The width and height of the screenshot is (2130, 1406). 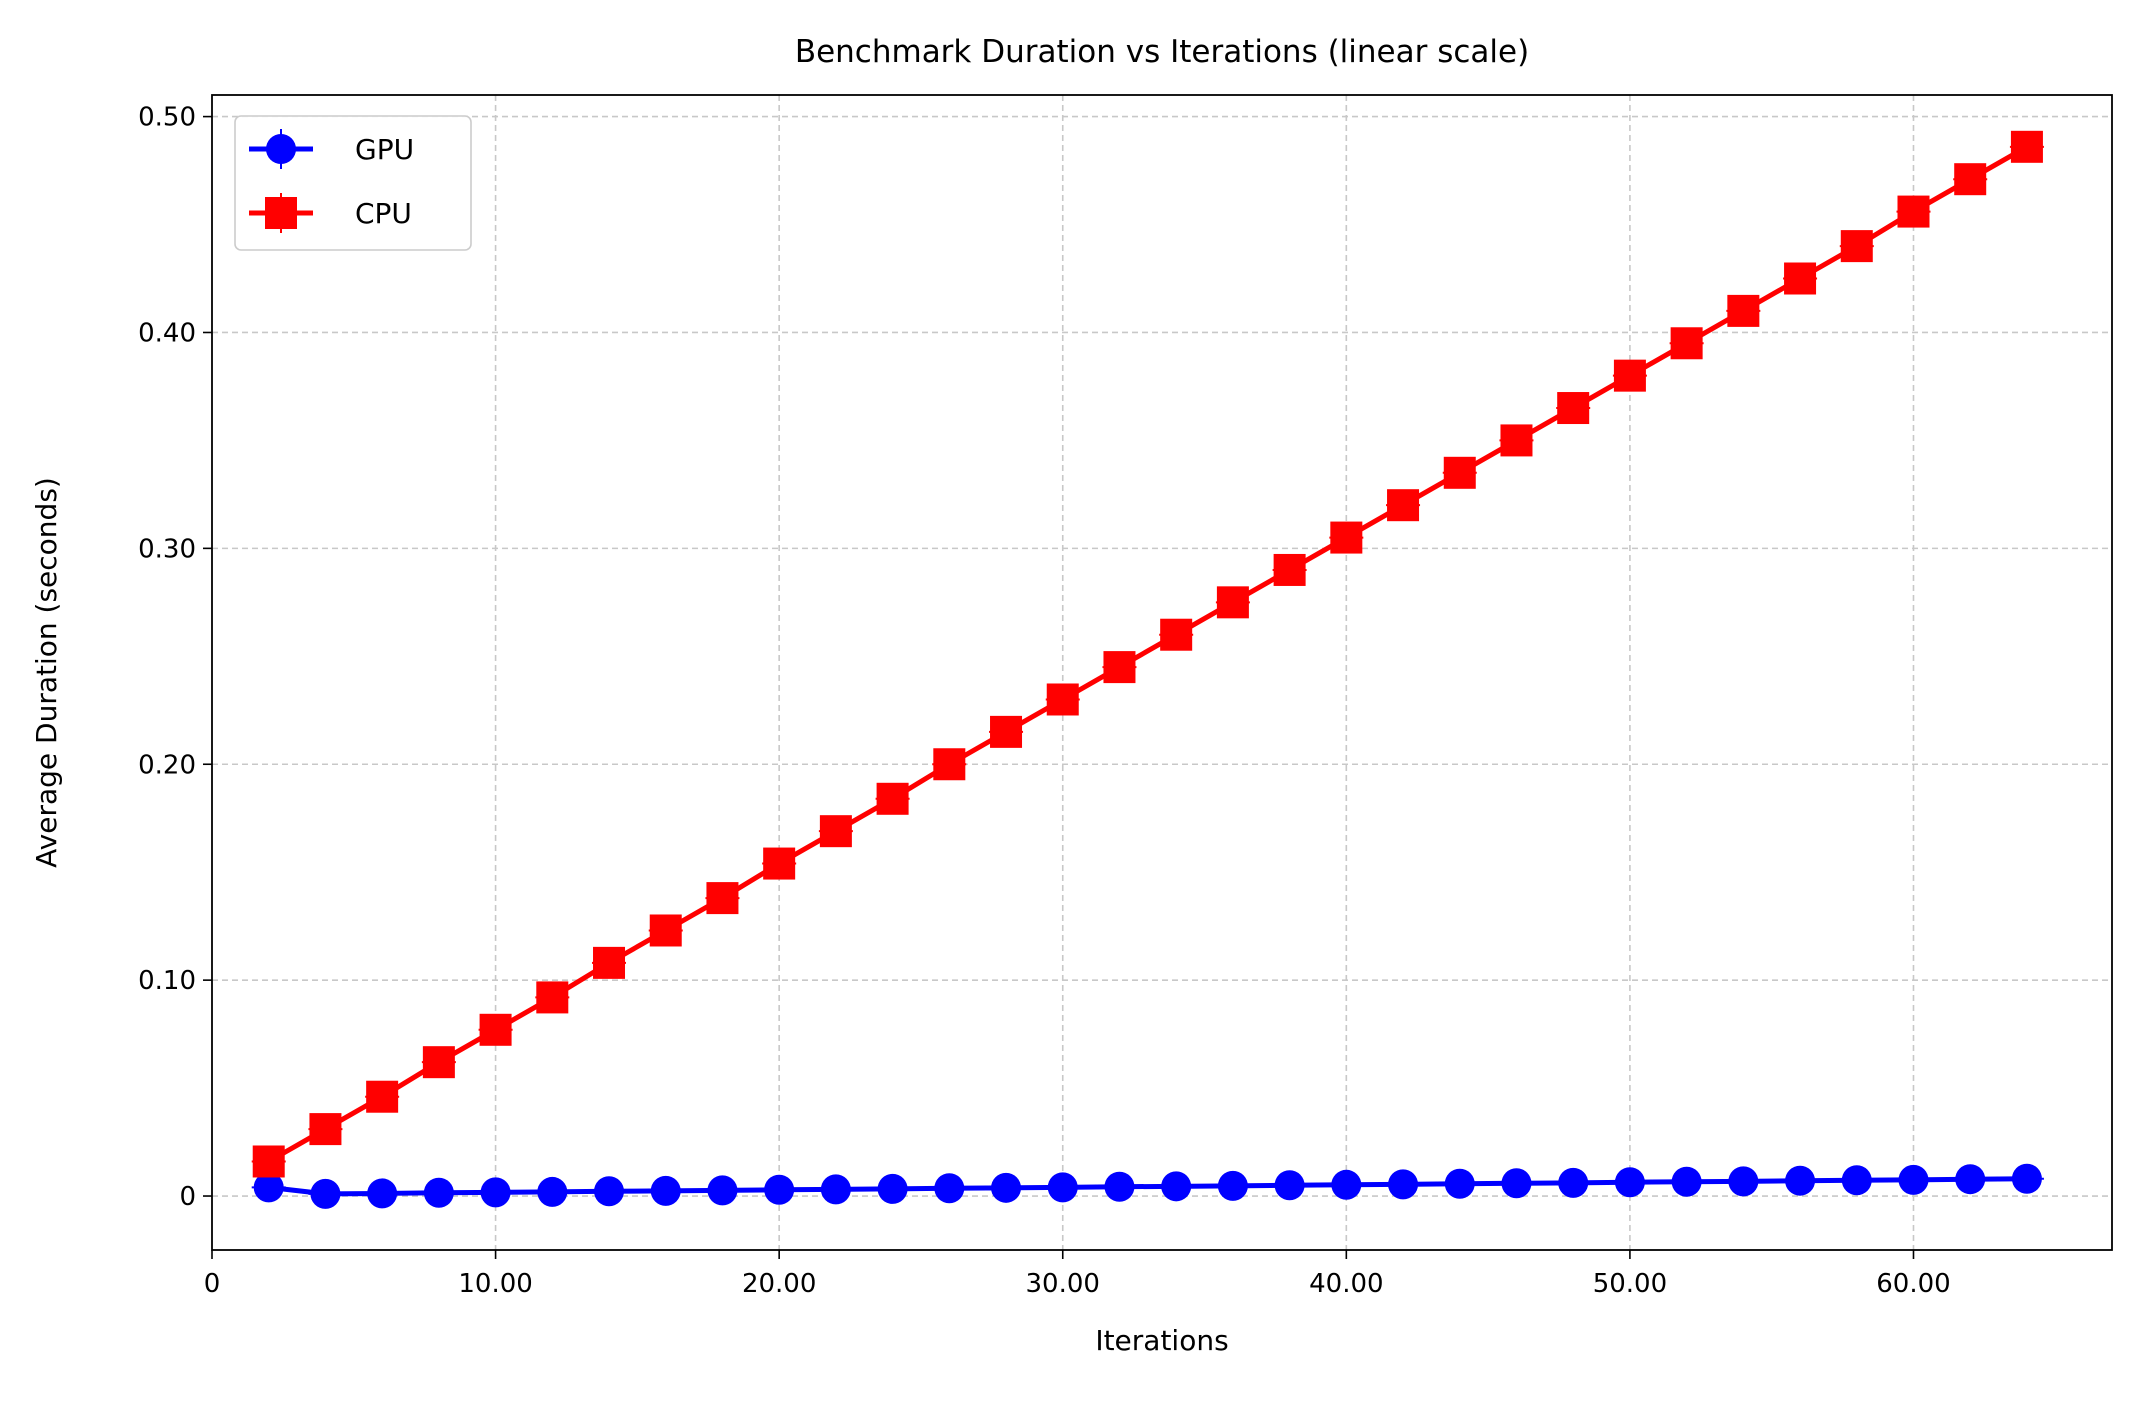 I want to click on y-tick-label: 0, so click(x=187, y=1197).